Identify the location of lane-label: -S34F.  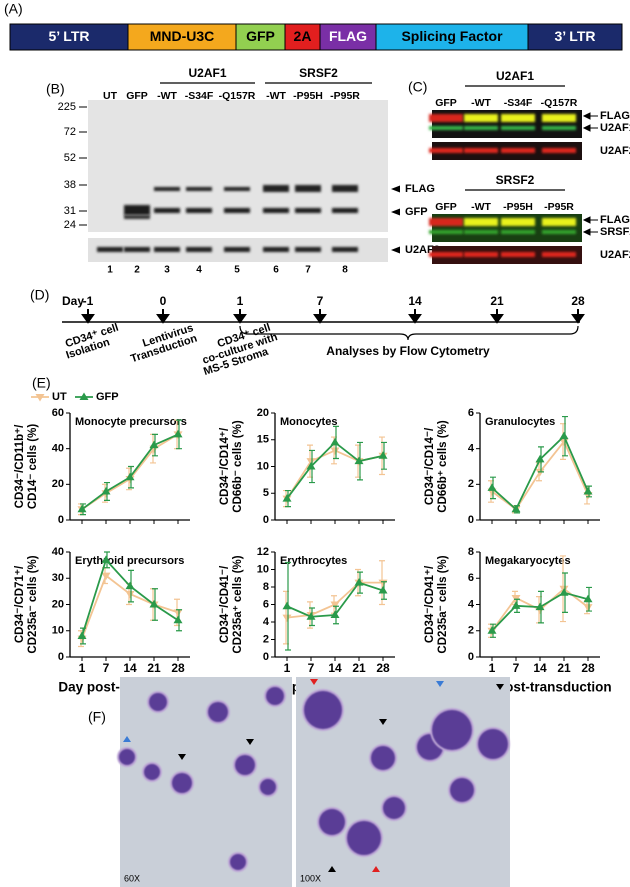
(518, 103).